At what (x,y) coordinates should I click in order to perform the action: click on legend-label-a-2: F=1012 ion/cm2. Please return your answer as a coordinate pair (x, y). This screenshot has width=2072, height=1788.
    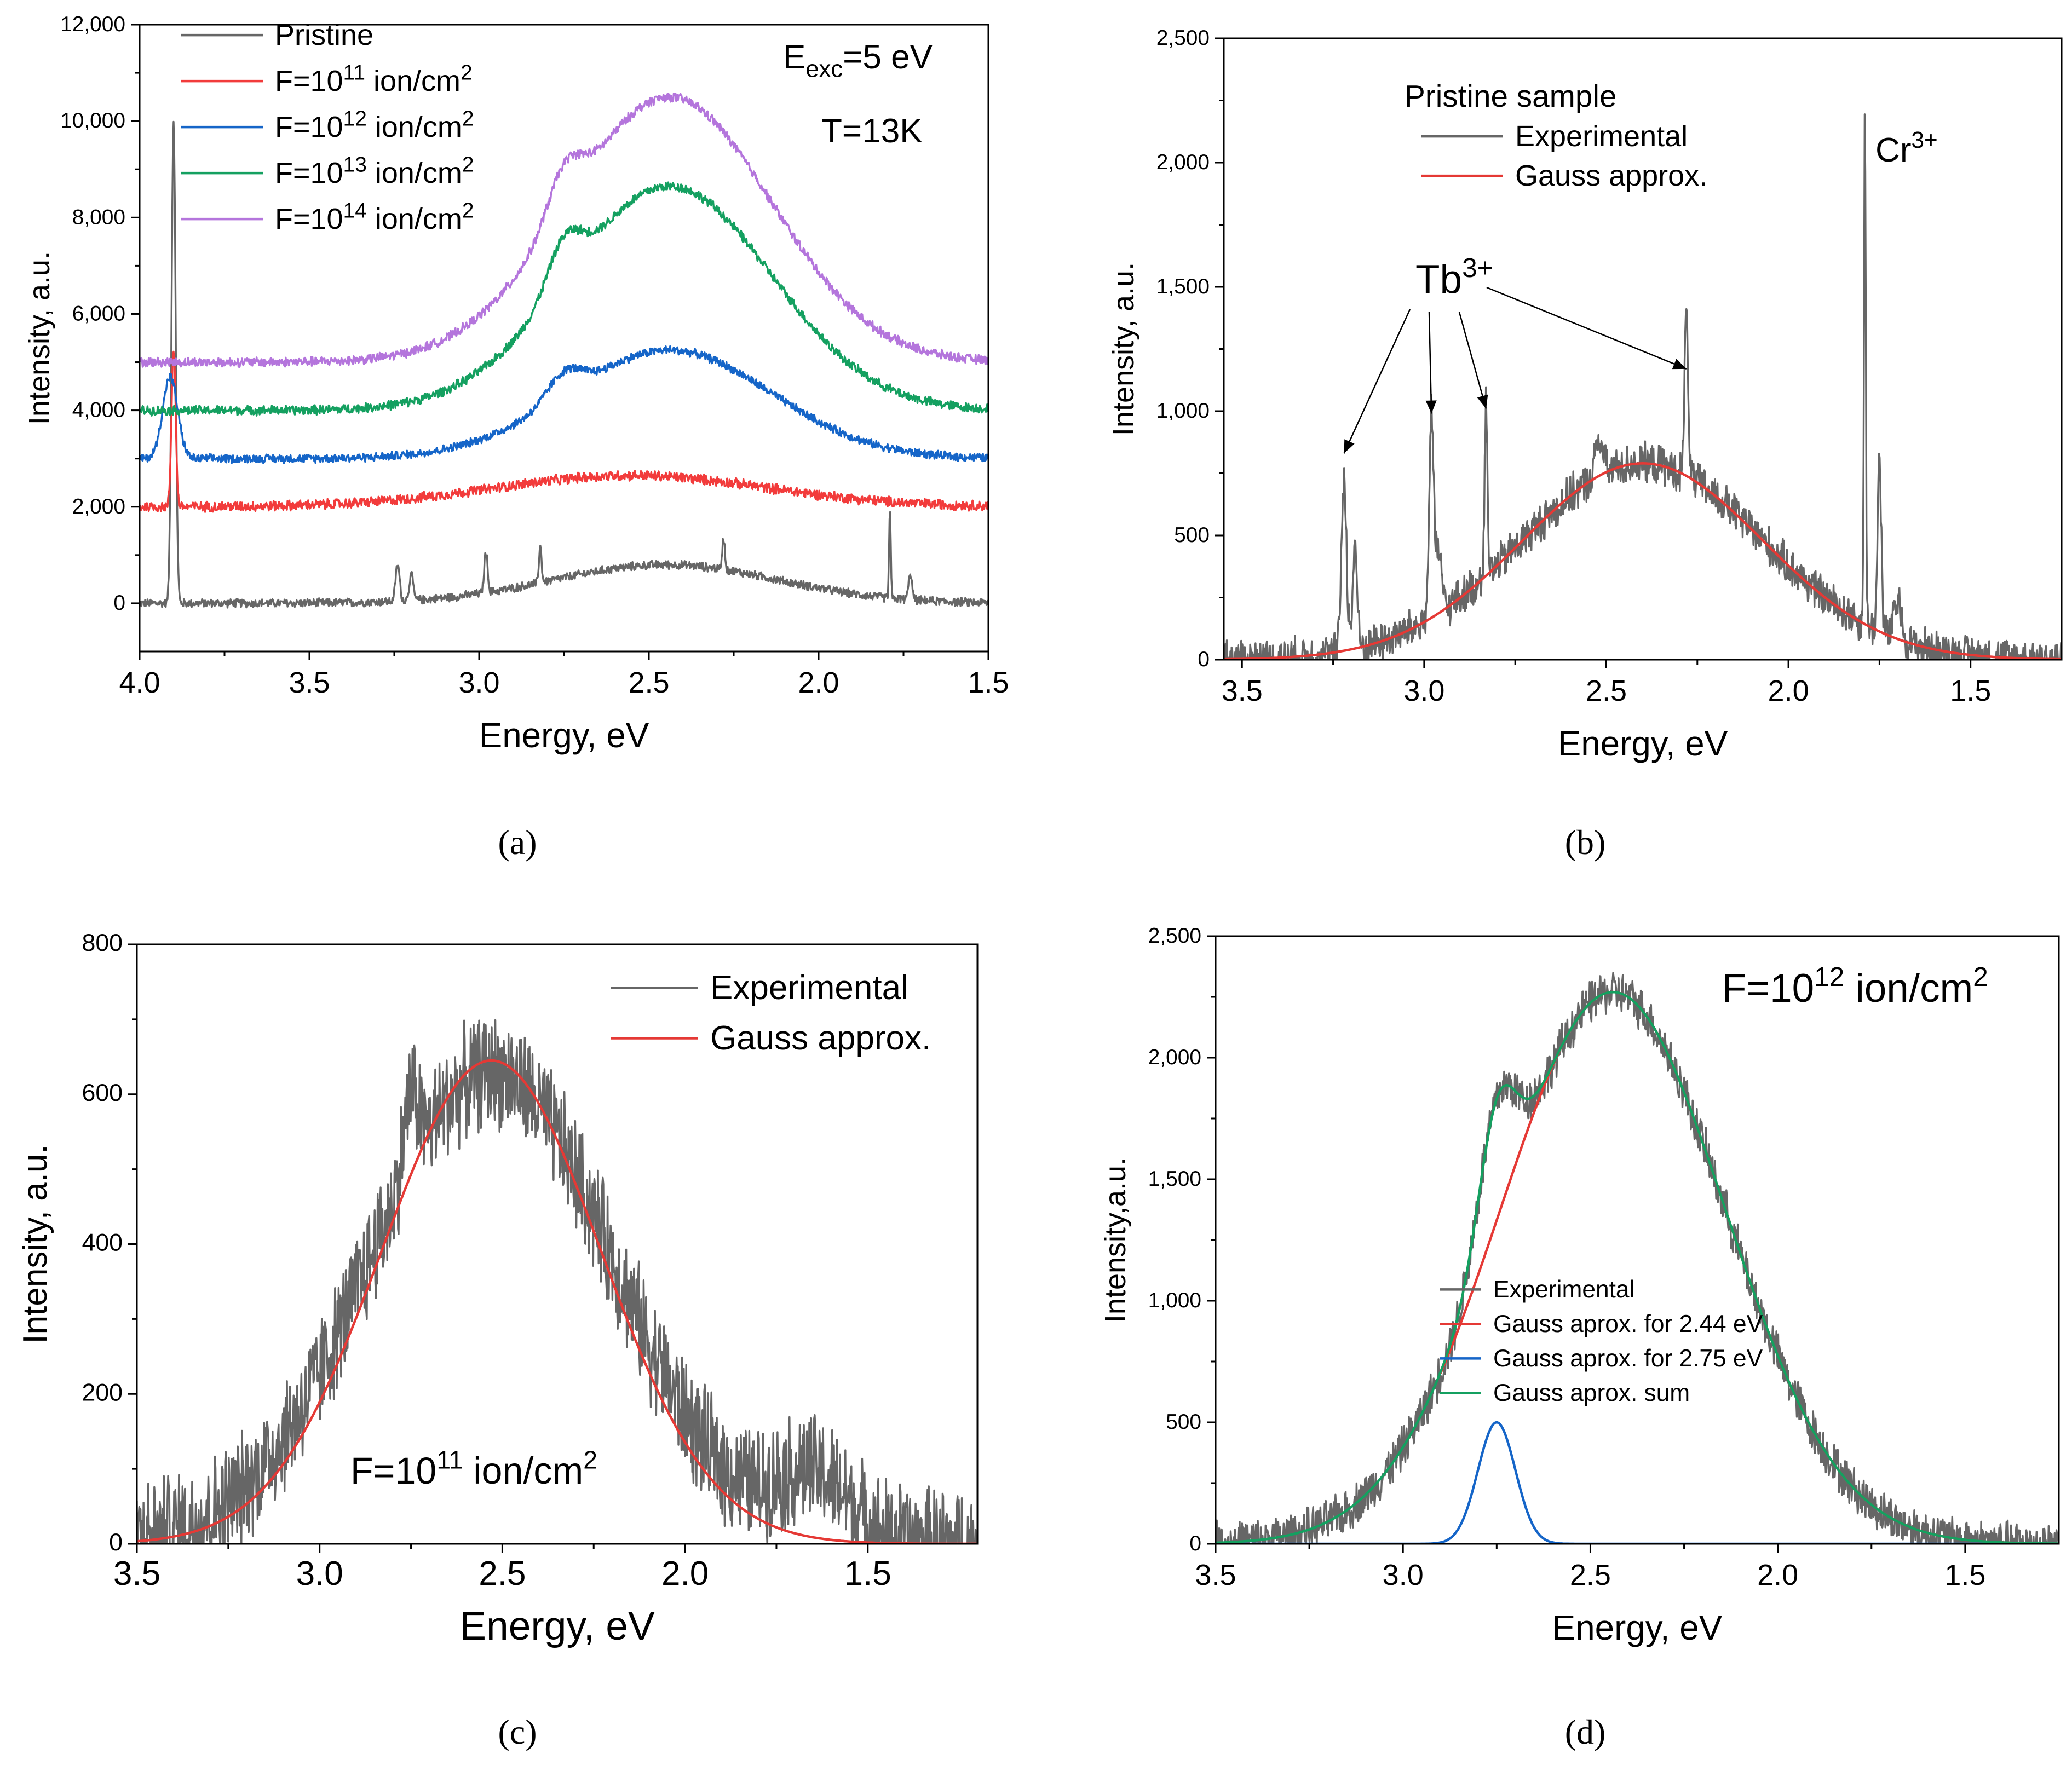
    Looking at the image, I should click on (374, 125).